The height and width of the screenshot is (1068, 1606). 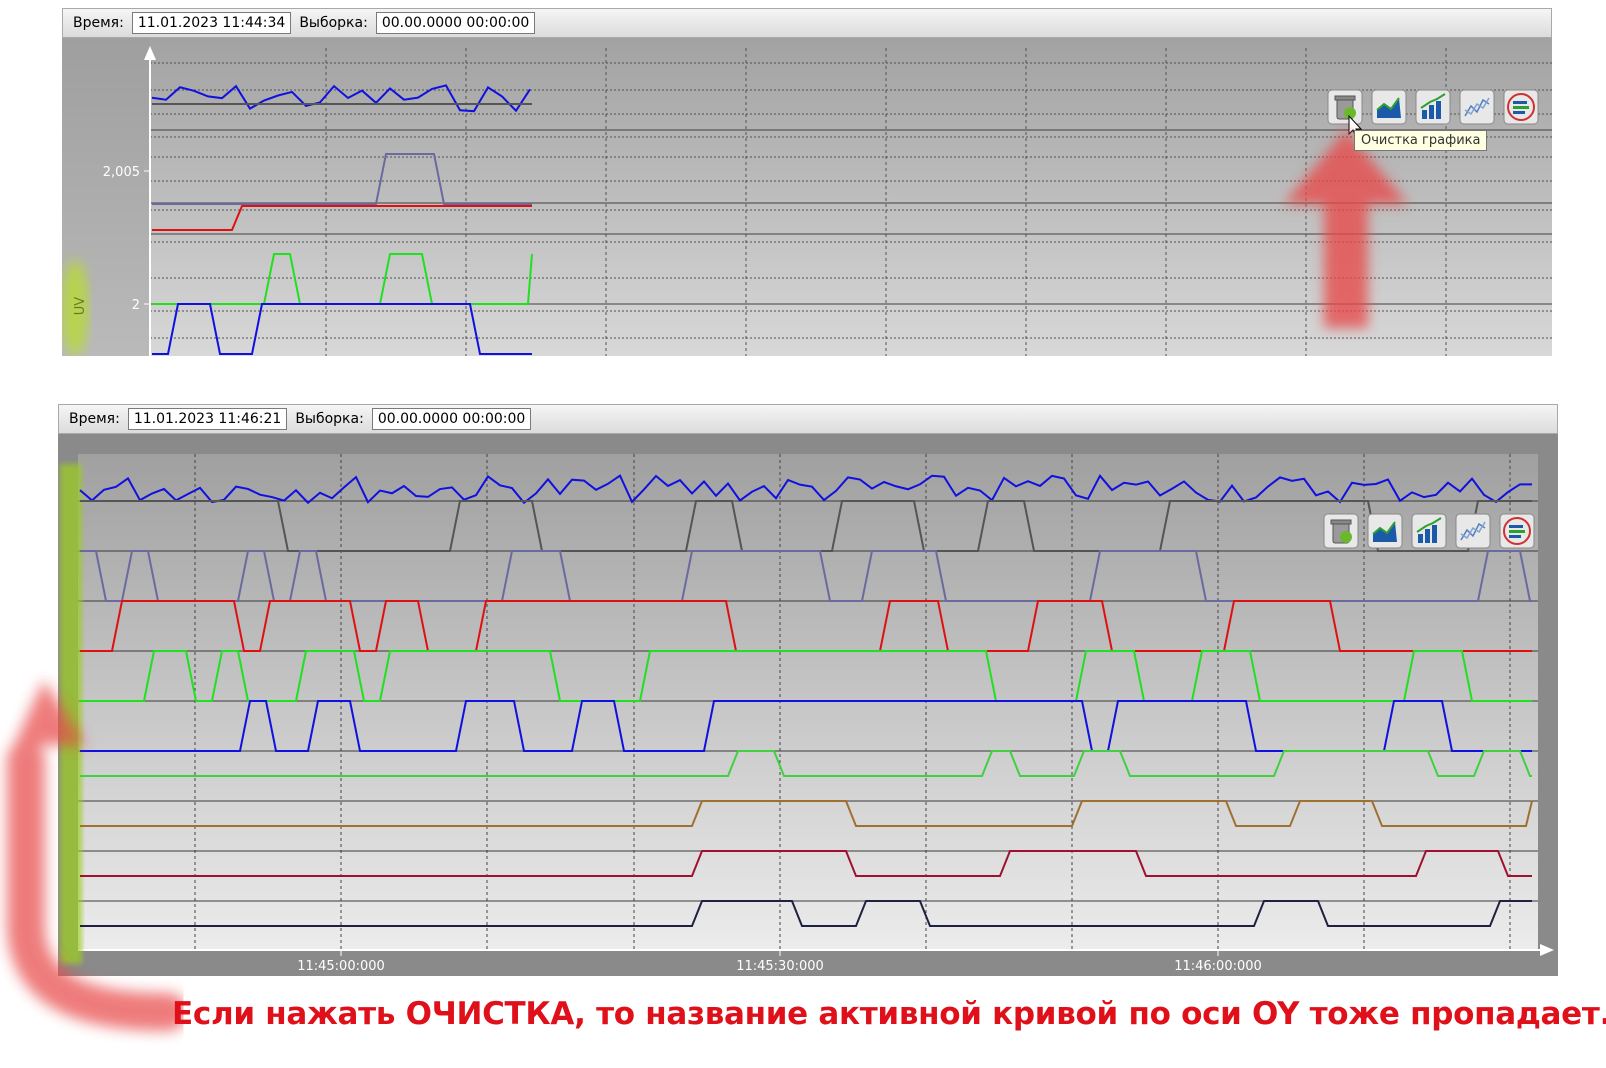 I want to click on bottom-chart-toolbar, so click(x=1429, y=531).